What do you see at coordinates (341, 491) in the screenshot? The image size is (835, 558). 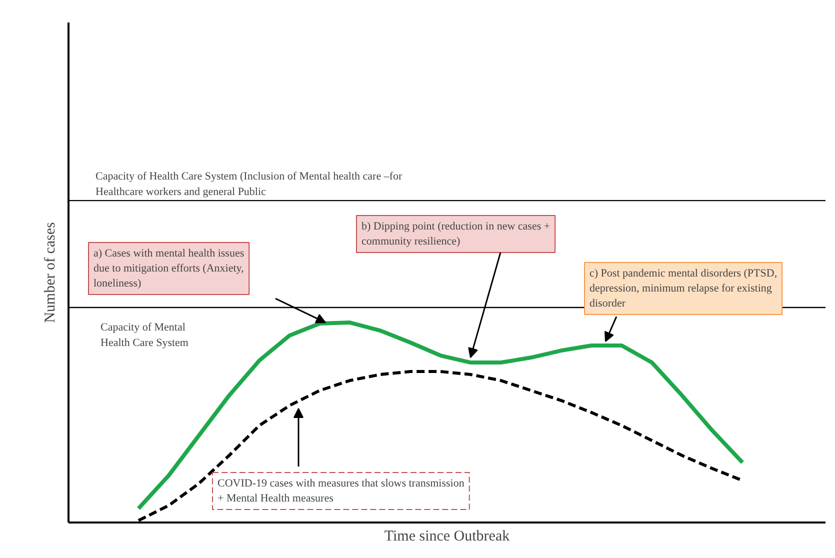 I see `annotation: COVID-19 cases with measures that slows transmission + Mental Health measures` at bounding box center [341, 491].